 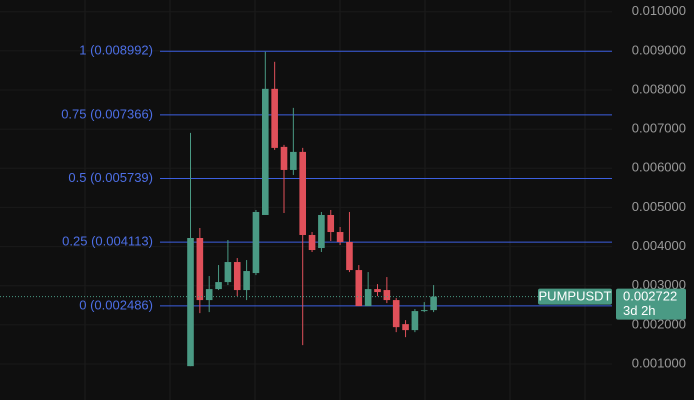 I want to click on symbol-tag, so click(x=575, y=296).